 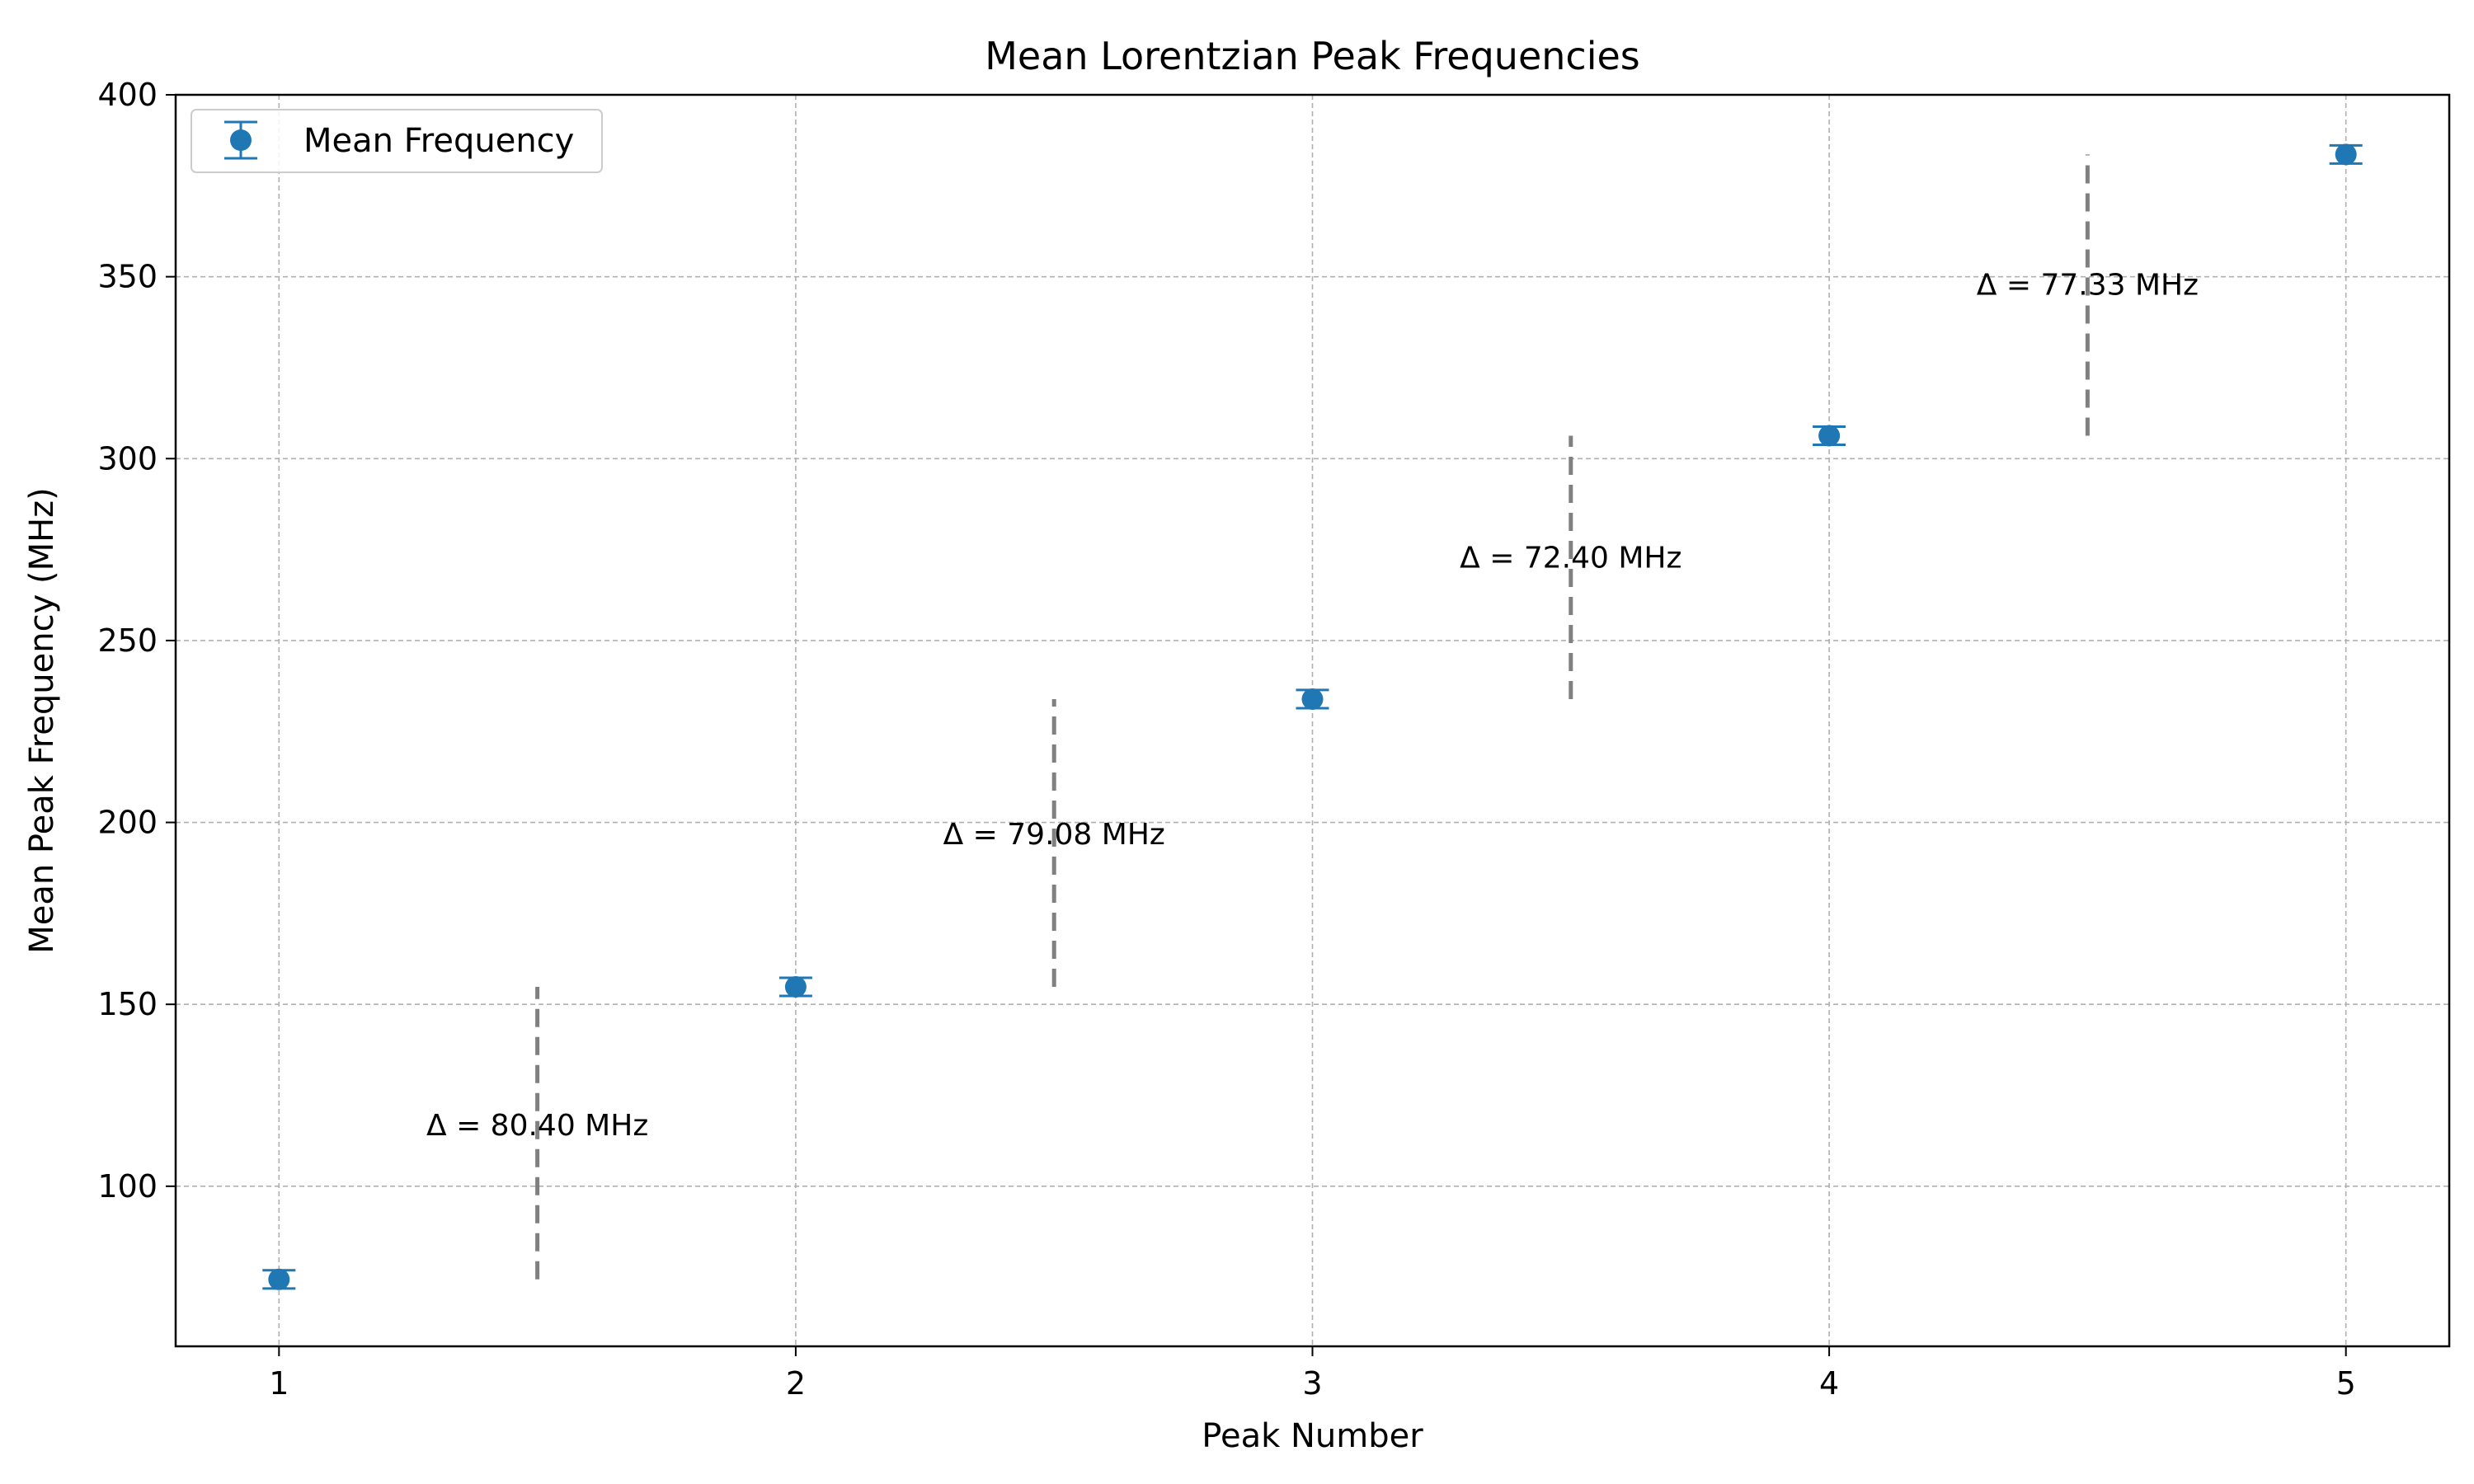 What do you see at coordinates (2346, 1383) in the screenshot?
I see `x-tick-label: 5` at bounding box center [2346, 1383].